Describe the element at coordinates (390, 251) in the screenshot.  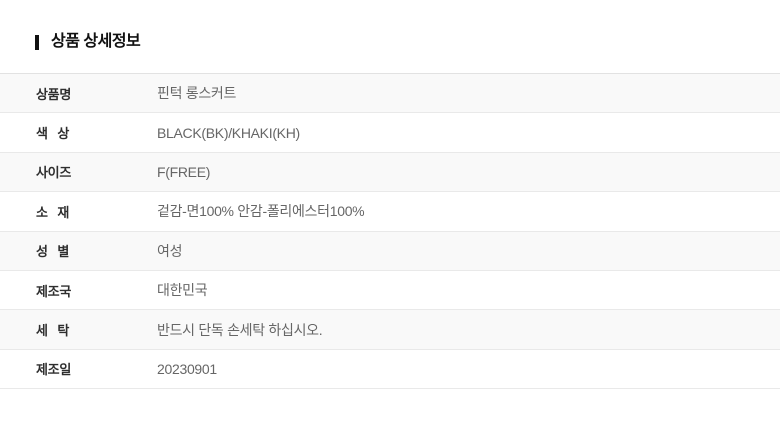
I see `spec-row: 성 별 여성` at that location.